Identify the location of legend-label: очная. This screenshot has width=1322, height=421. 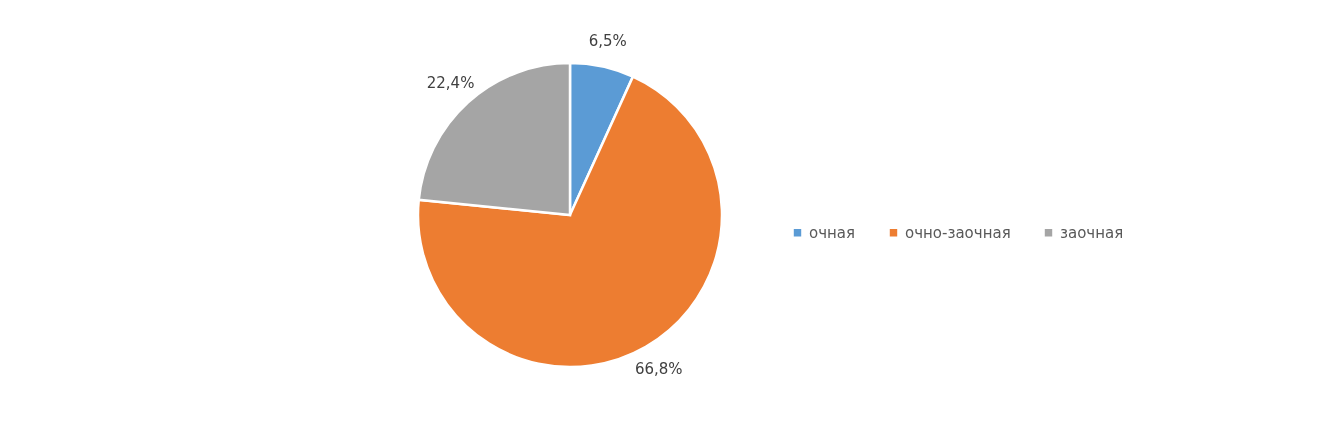
(832, 232).